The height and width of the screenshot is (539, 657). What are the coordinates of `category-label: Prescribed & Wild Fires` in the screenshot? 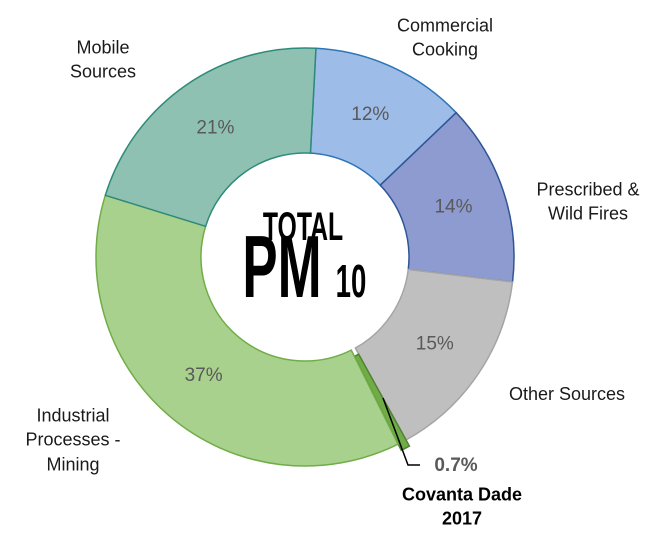 It's located at (588, 201).